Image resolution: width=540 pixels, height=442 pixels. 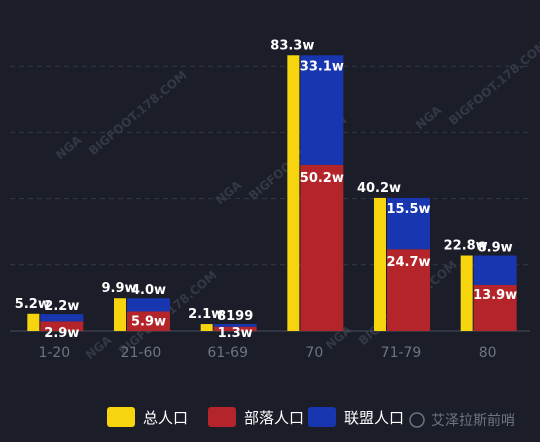 What do you see at coordinates (408, 262) in the screenshot?
I see `label-horde: 24.7w` at bounding box center [408, 262].